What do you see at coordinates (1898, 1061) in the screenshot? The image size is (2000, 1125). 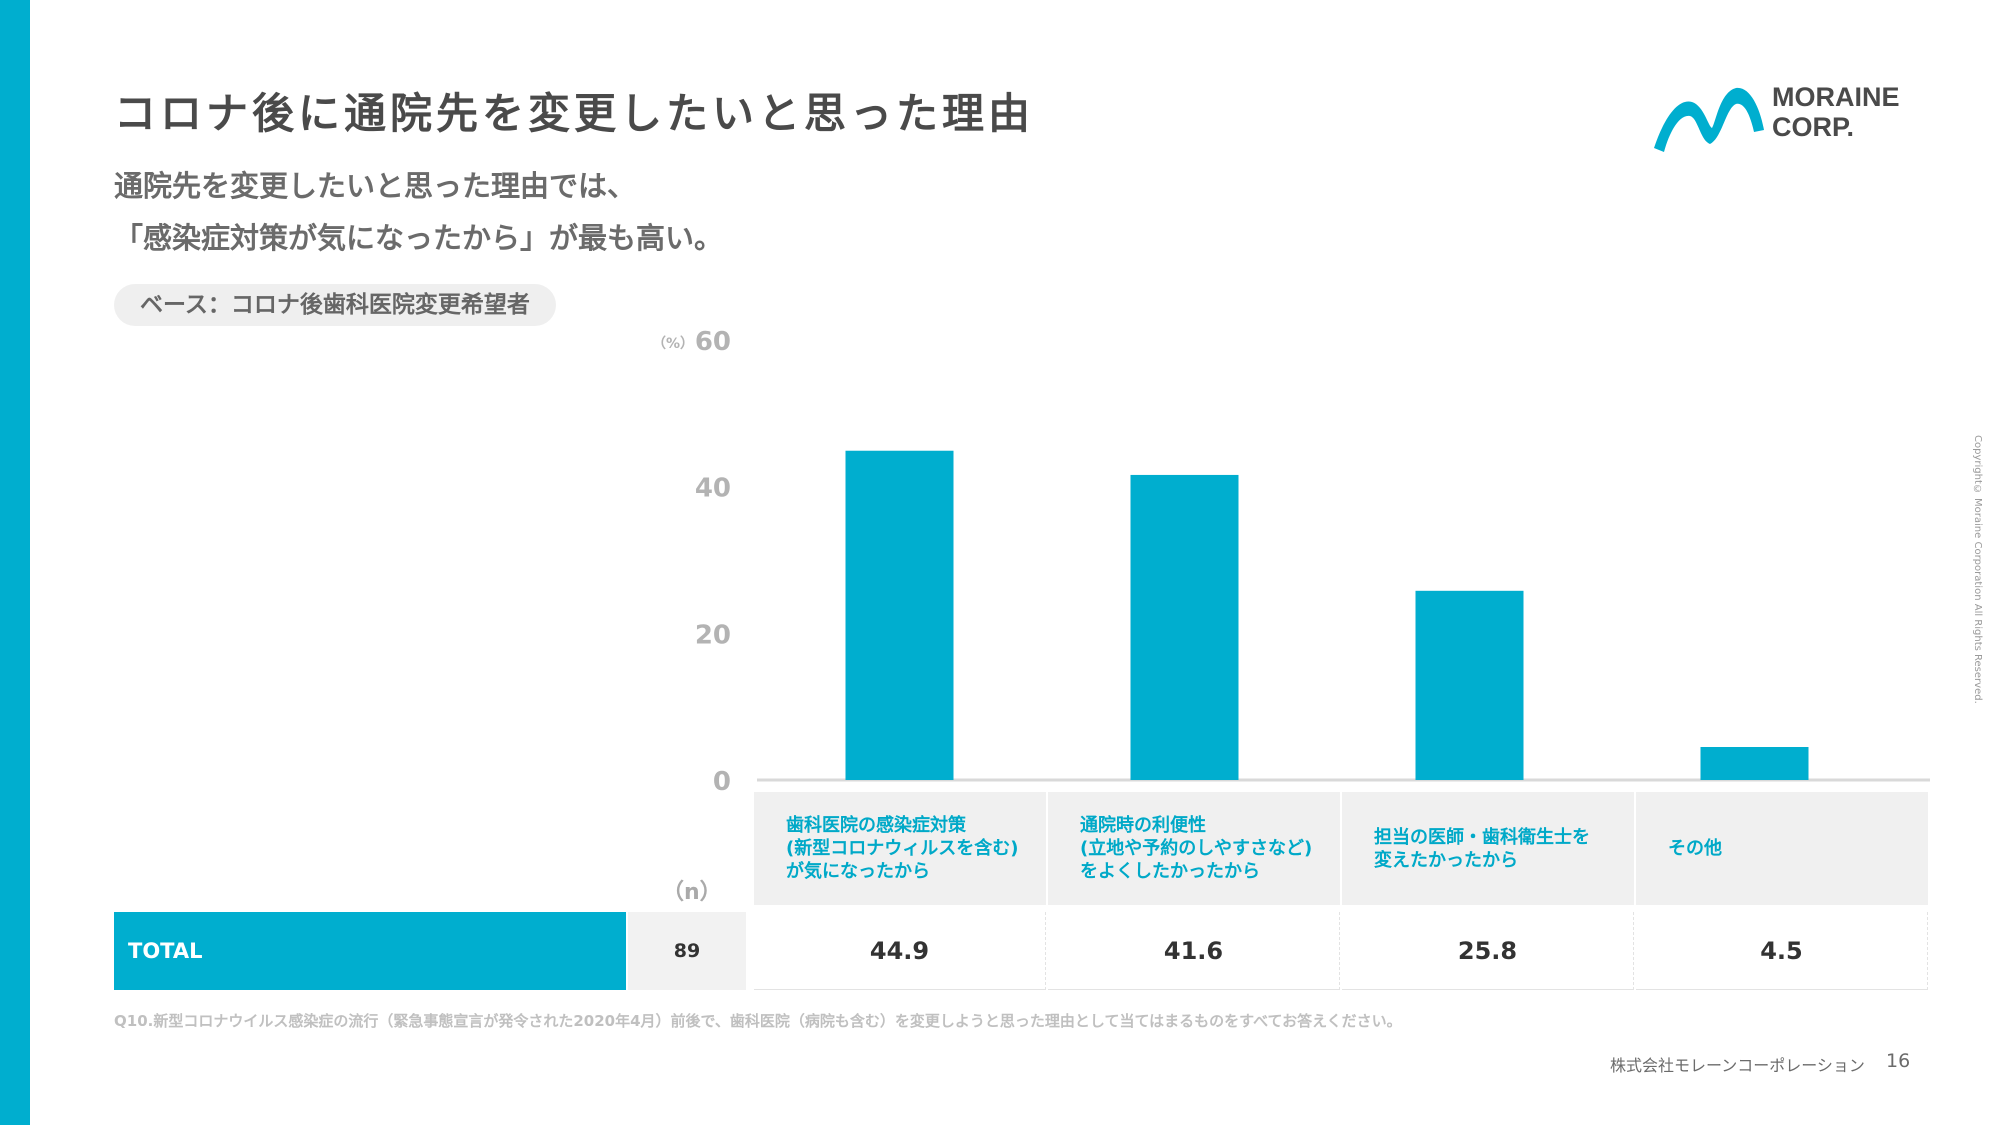 I see `page-number: 16` at bounding box center [1898, 1061].